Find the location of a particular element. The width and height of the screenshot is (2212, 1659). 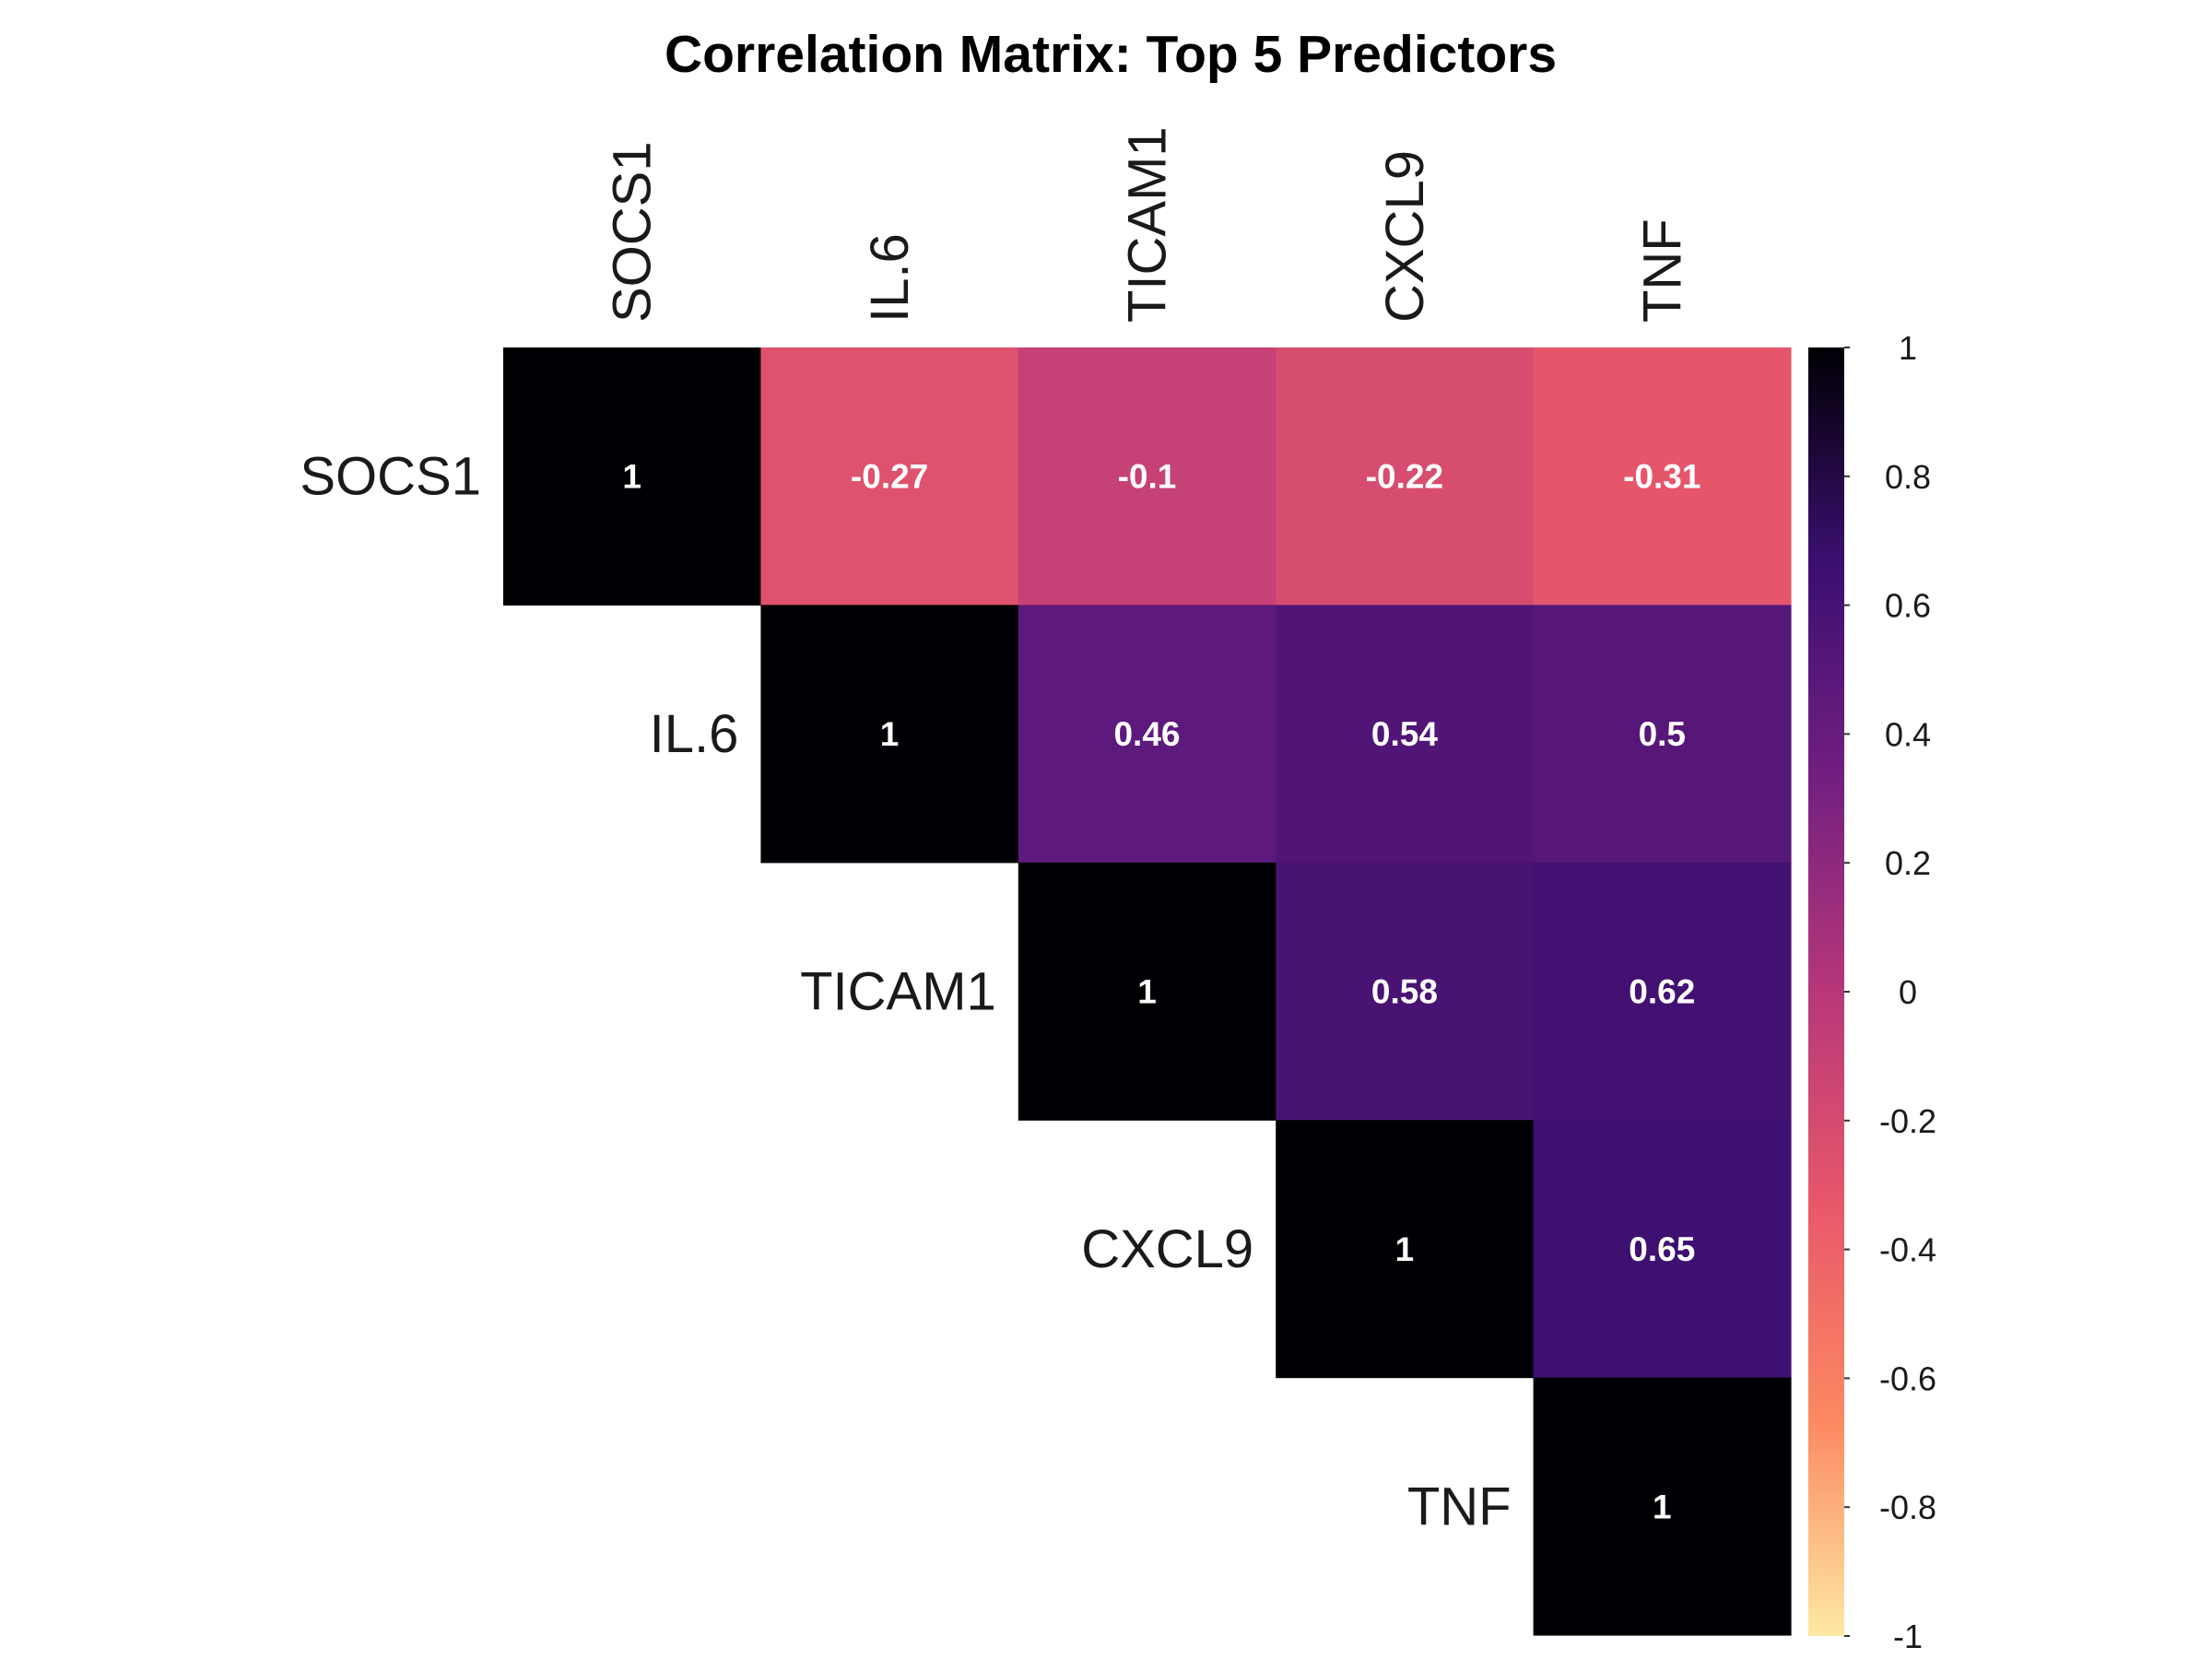

cell-value-label: 0.58 is located at coordinates (1404, 992).